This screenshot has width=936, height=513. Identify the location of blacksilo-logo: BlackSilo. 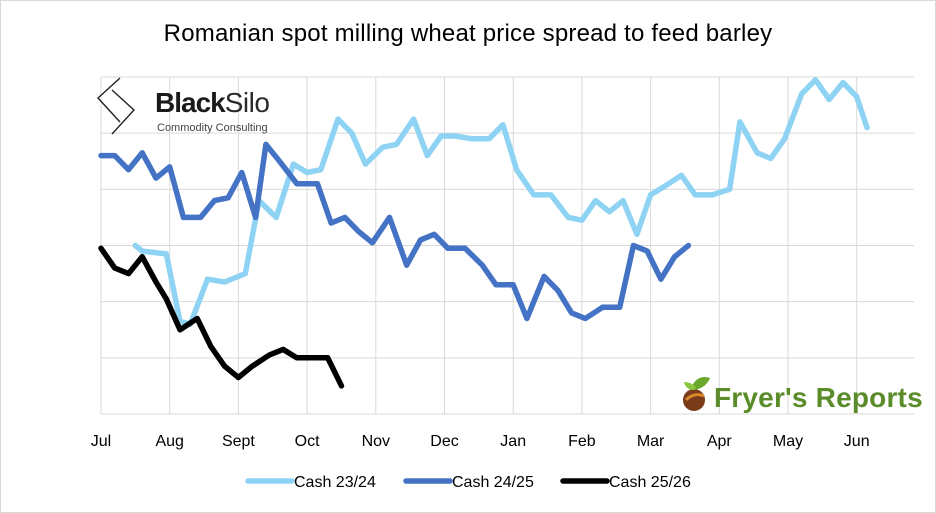
(212, 103).